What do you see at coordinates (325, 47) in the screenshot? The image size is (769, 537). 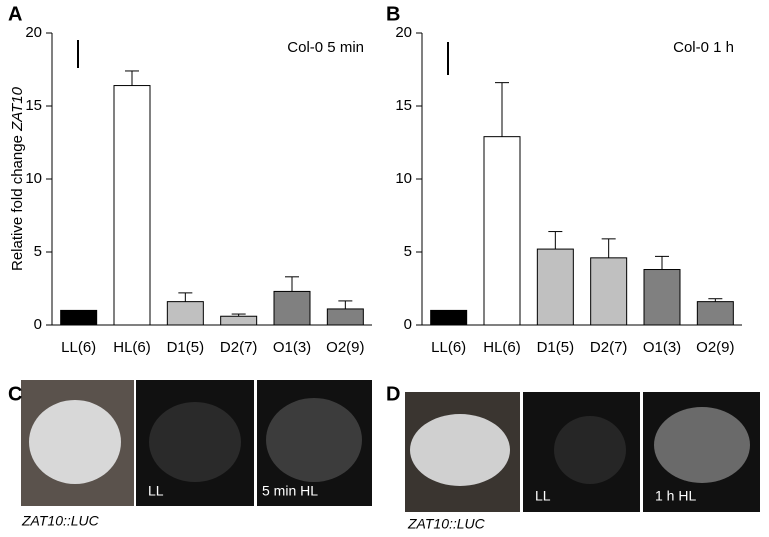 I see `annotation: Col-0 5 min` at bounding box center [325, 47].